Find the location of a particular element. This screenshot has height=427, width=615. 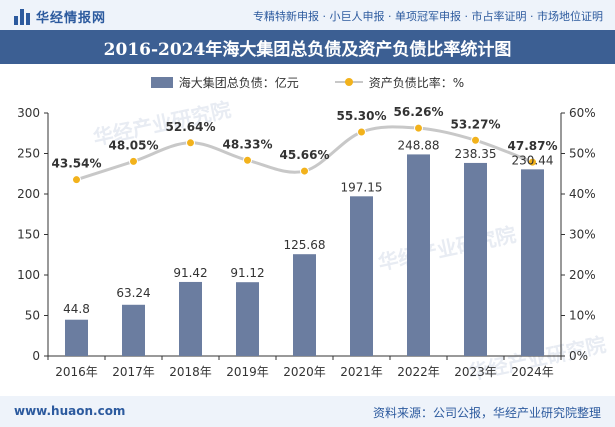

y-left-tick-label: 250 is located at coordinates (28, 154).